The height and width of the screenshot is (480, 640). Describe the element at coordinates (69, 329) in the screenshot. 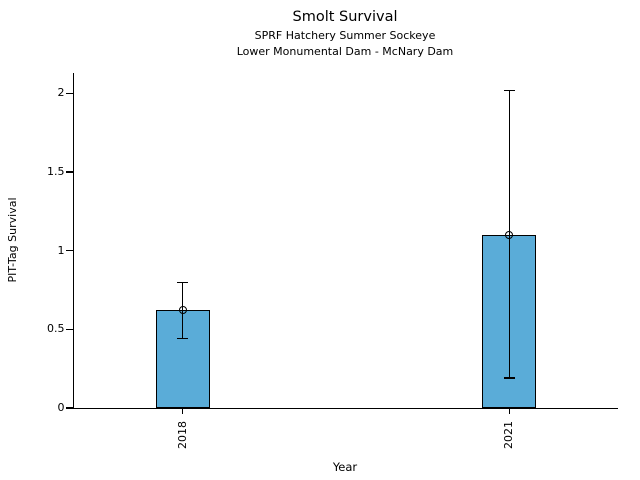

I see `y-tick-0.5` at that location.